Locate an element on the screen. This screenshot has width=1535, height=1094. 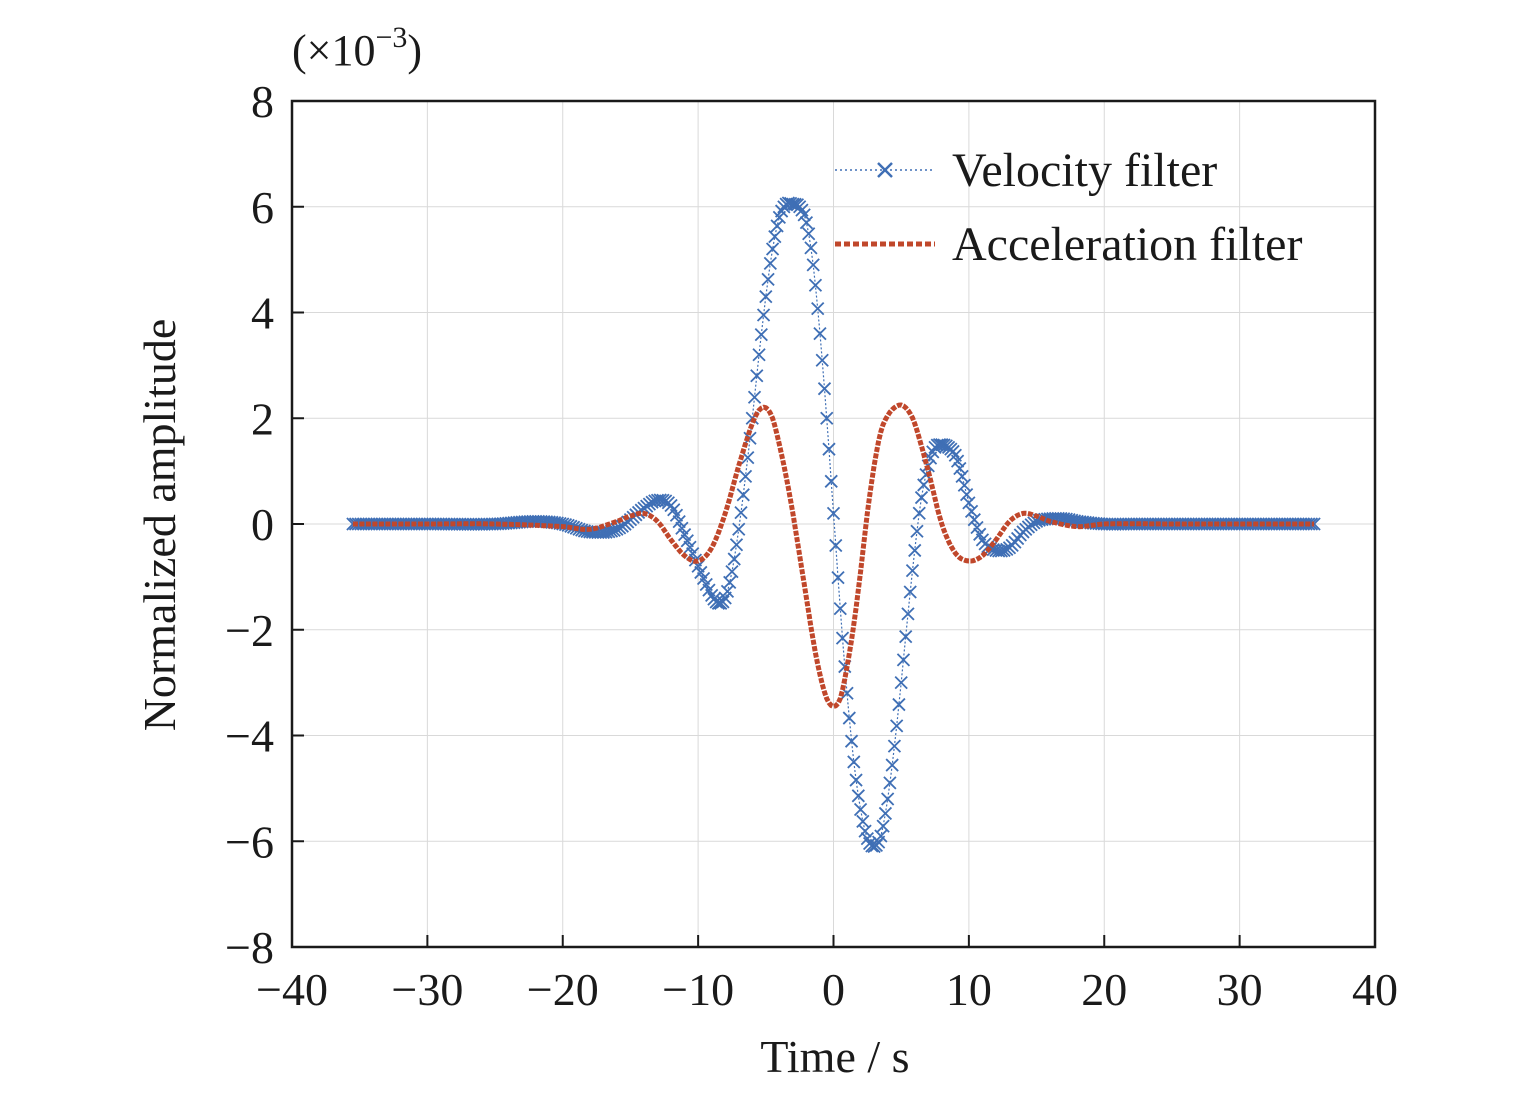
y-tick-label: 8 is located at coordinates (262, 101).